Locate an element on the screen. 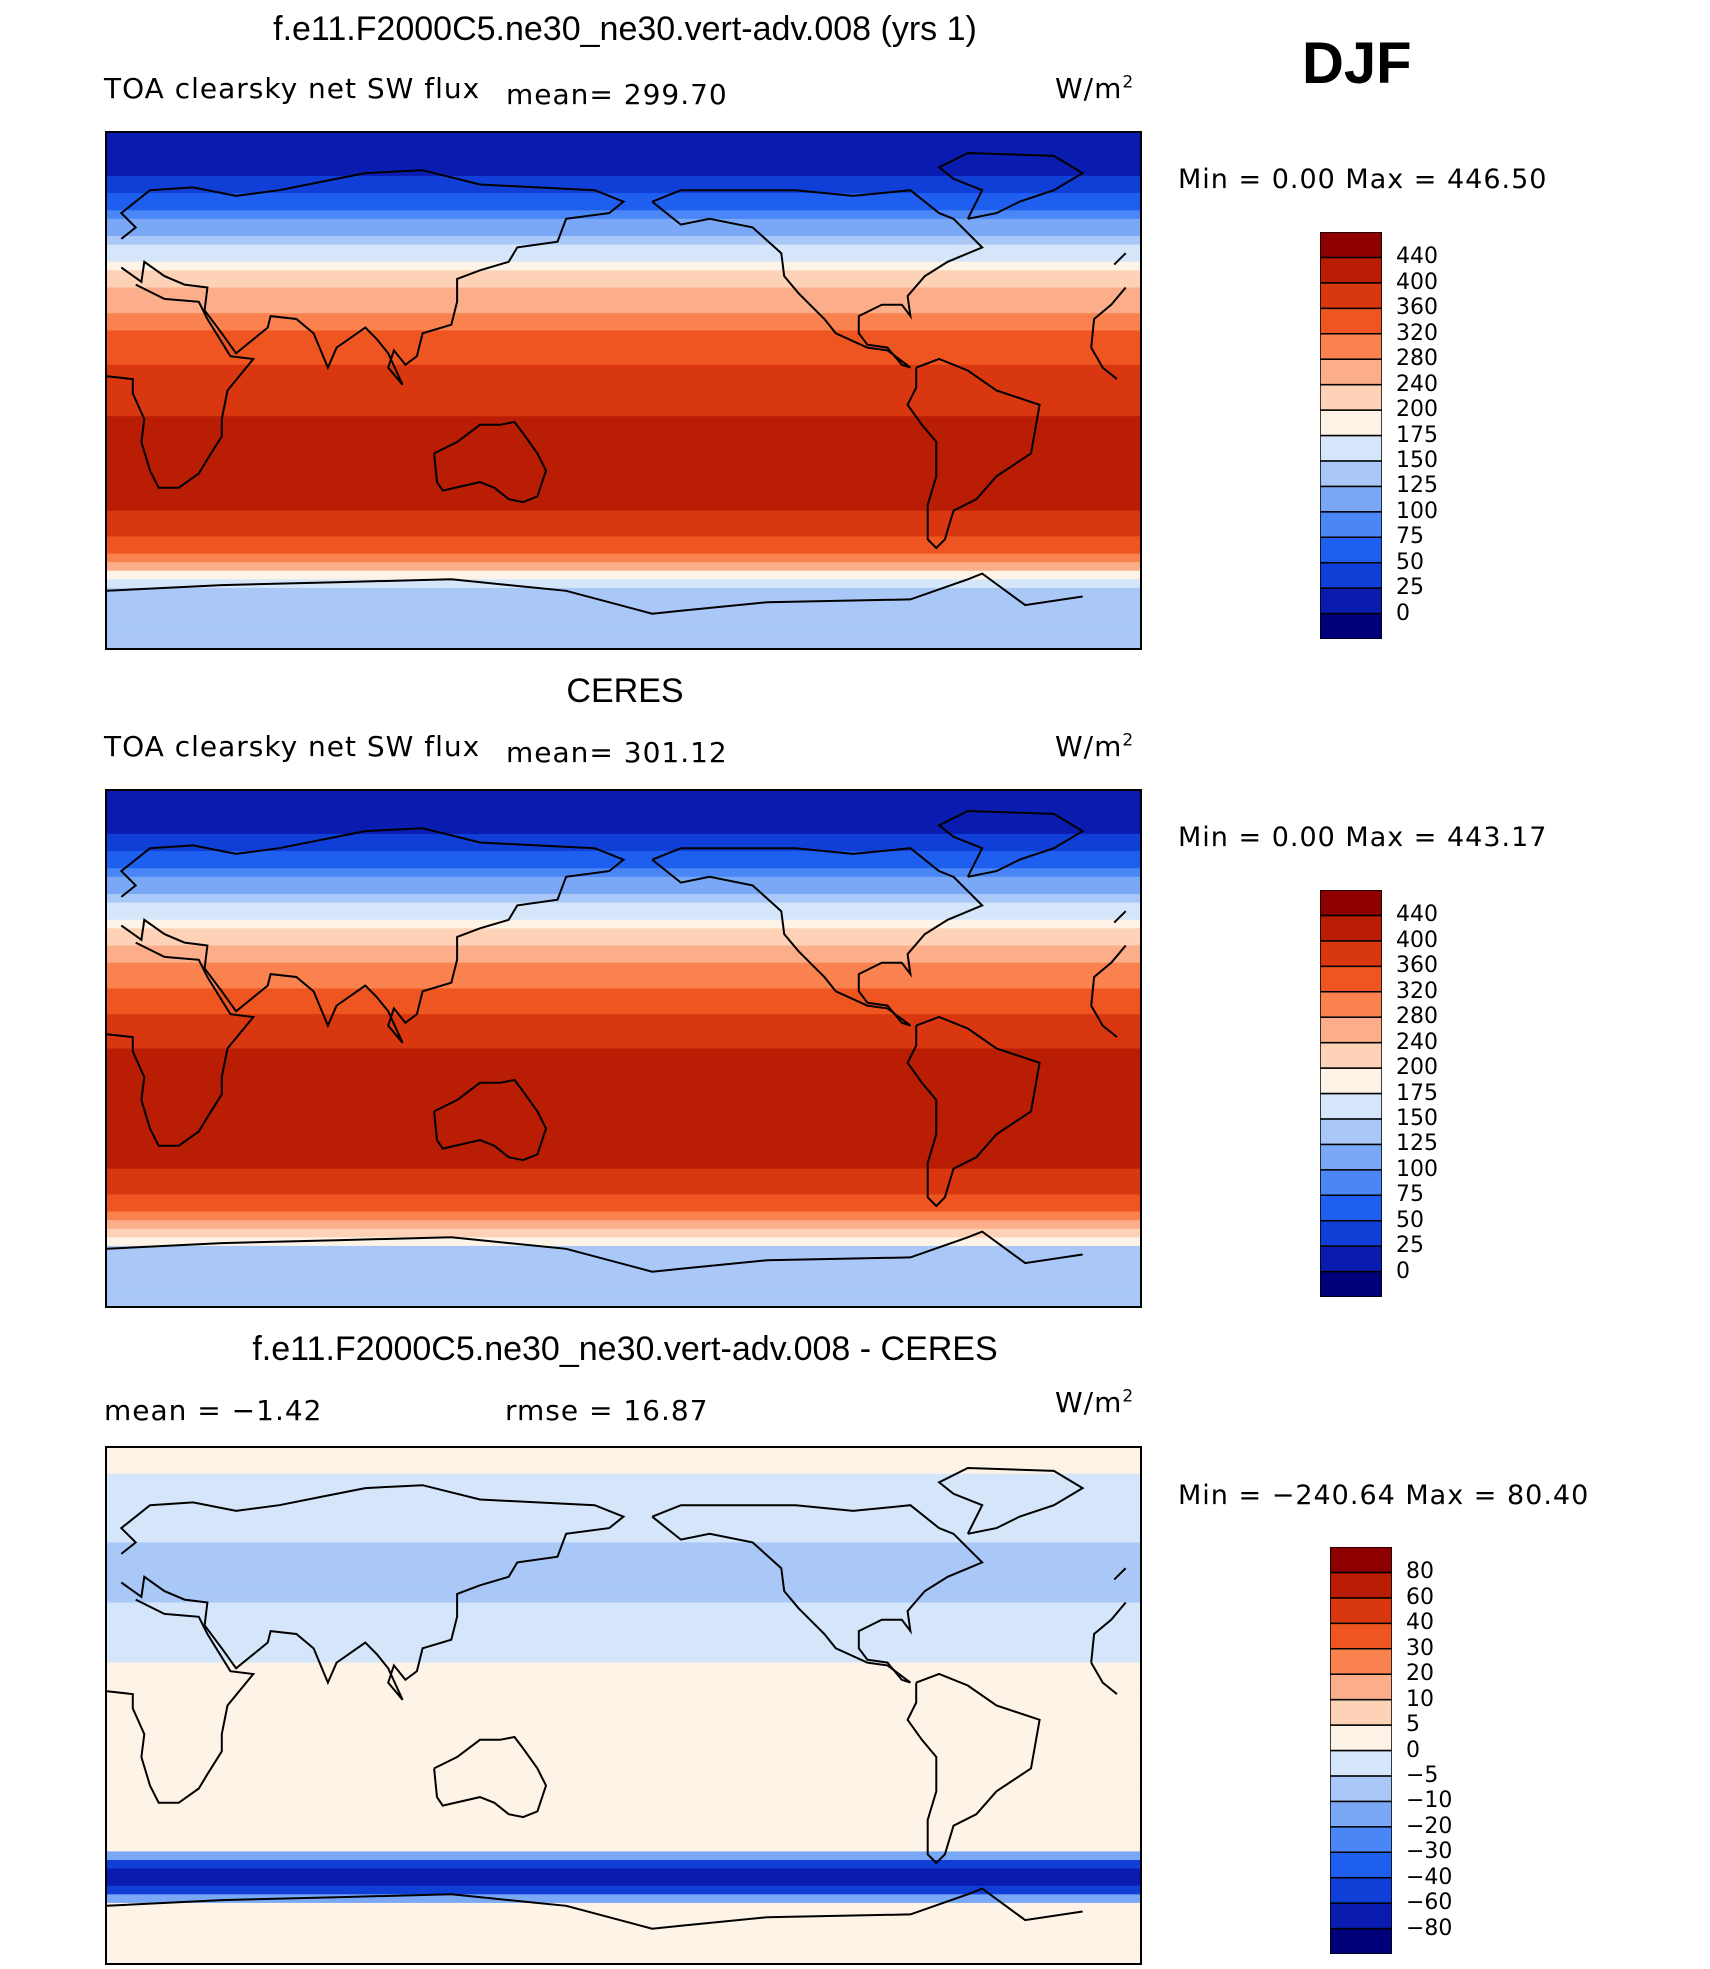 Image resolution: width=1710 pixels, height=1969 pixels. colorbar-tick-label: 125 is located at coordinates (1417, 486).